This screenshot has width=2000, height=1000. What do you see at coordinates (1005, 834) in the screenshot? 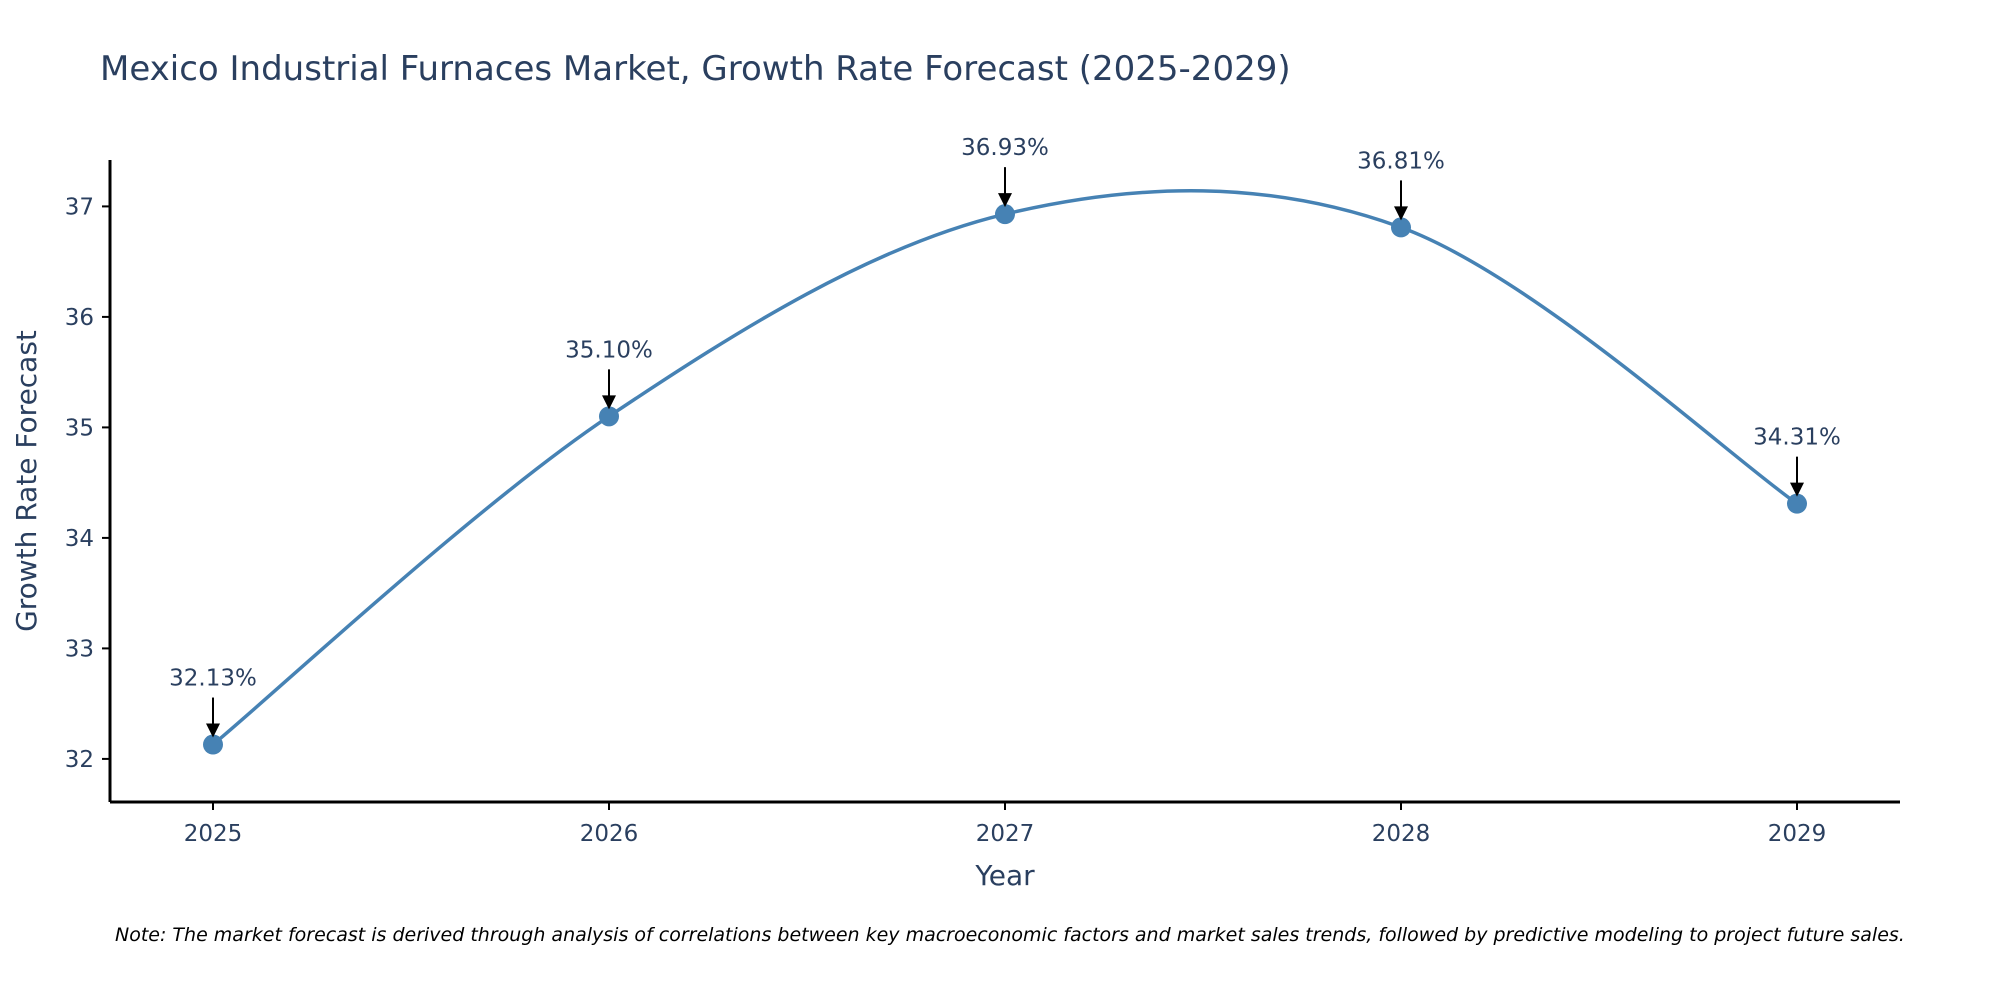
I see `x-tick-label: 2027` at bounding box center [1005, 834].